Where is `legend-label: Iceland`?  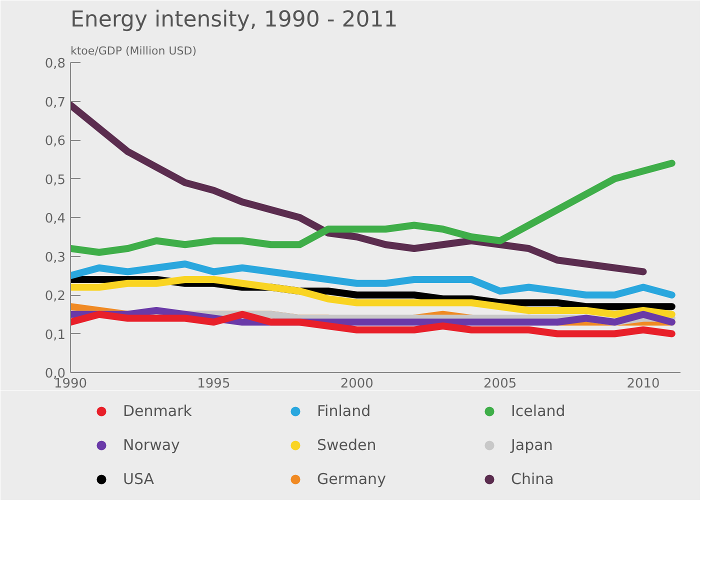 legend-label: Iceland is located at coordinates (538, 411).